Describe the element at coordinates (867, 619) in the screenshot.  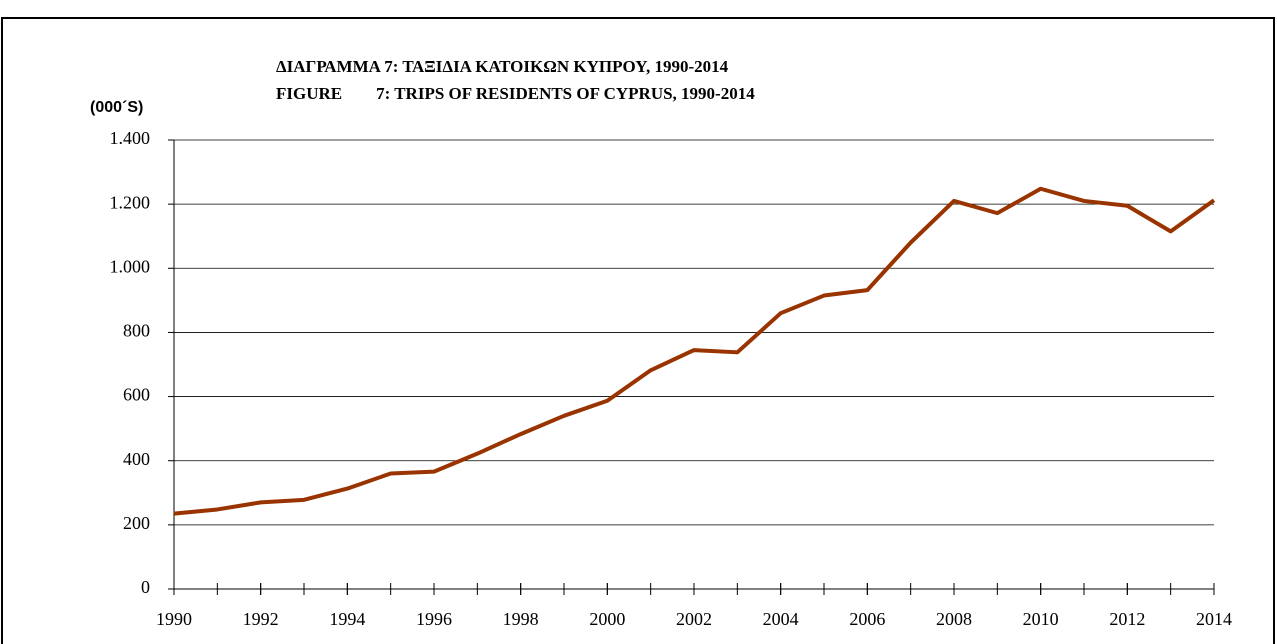
I see `x-tick-label: 2006` at that location.